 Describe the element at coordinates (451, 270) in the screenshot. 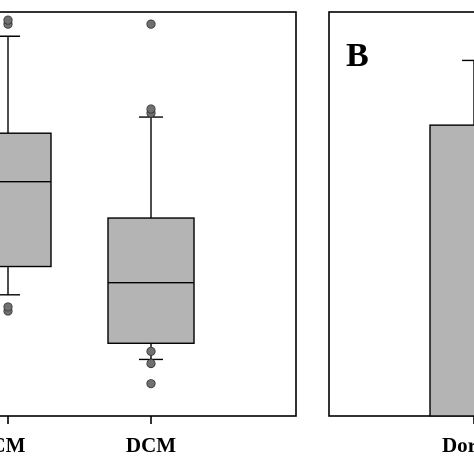

I see `bar-dor` at that location.